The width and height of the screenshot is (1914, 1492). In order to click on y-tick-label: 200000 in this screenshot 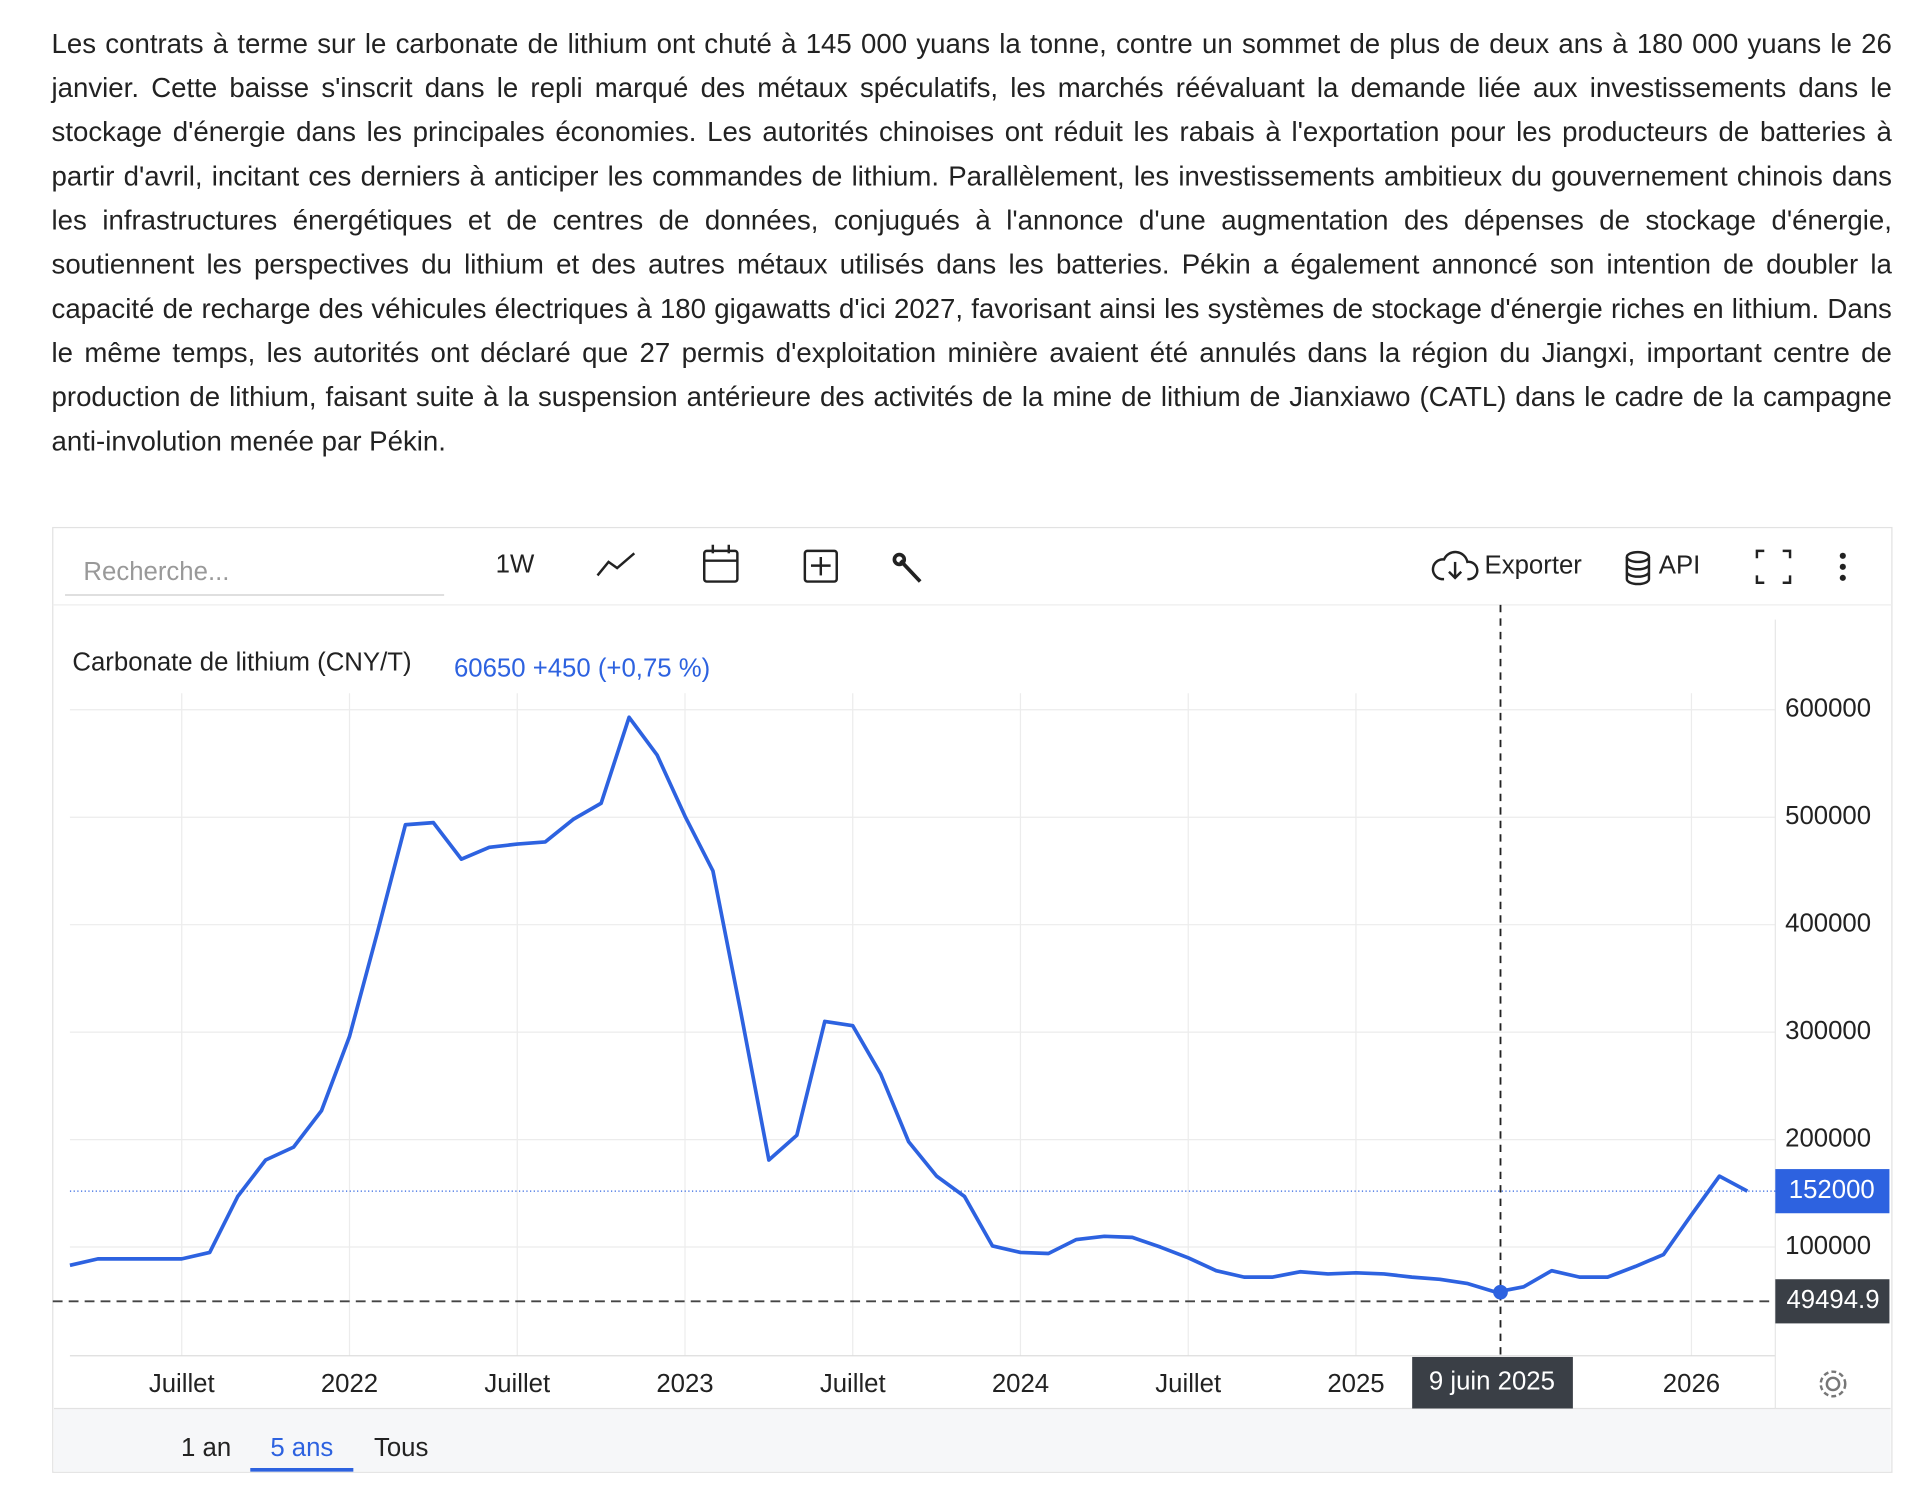, I will do `click(1828, 1138)`.